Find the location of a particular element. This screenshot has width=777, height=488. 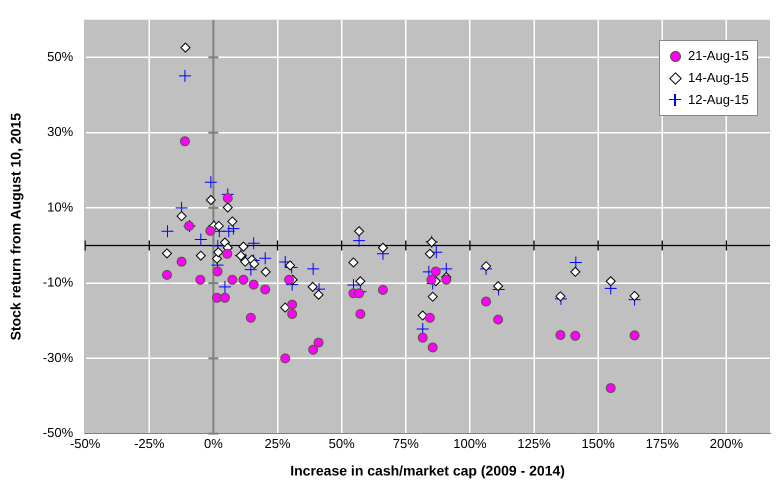

legend-label: 14-Aug-15 is located at coordinates (718, 78).